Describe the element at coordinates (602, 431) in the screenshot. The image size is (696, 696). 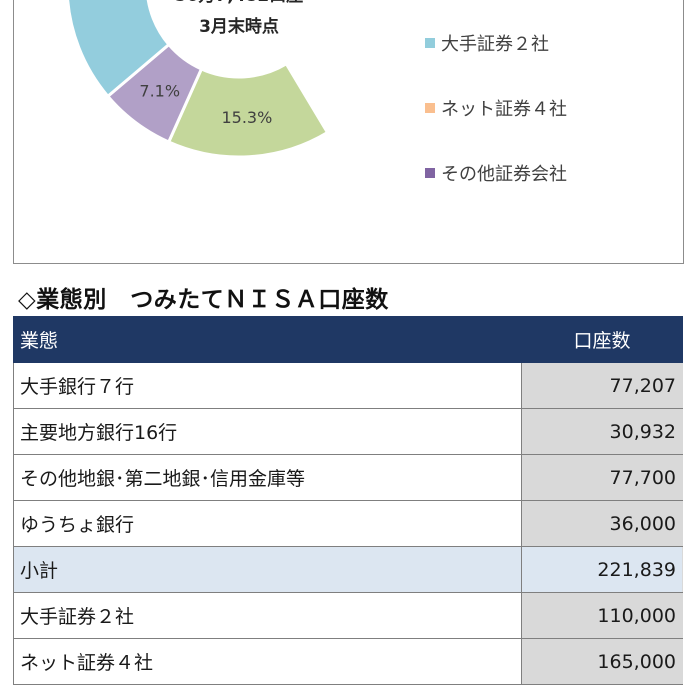
I see `row-count: 30,932` at that location.